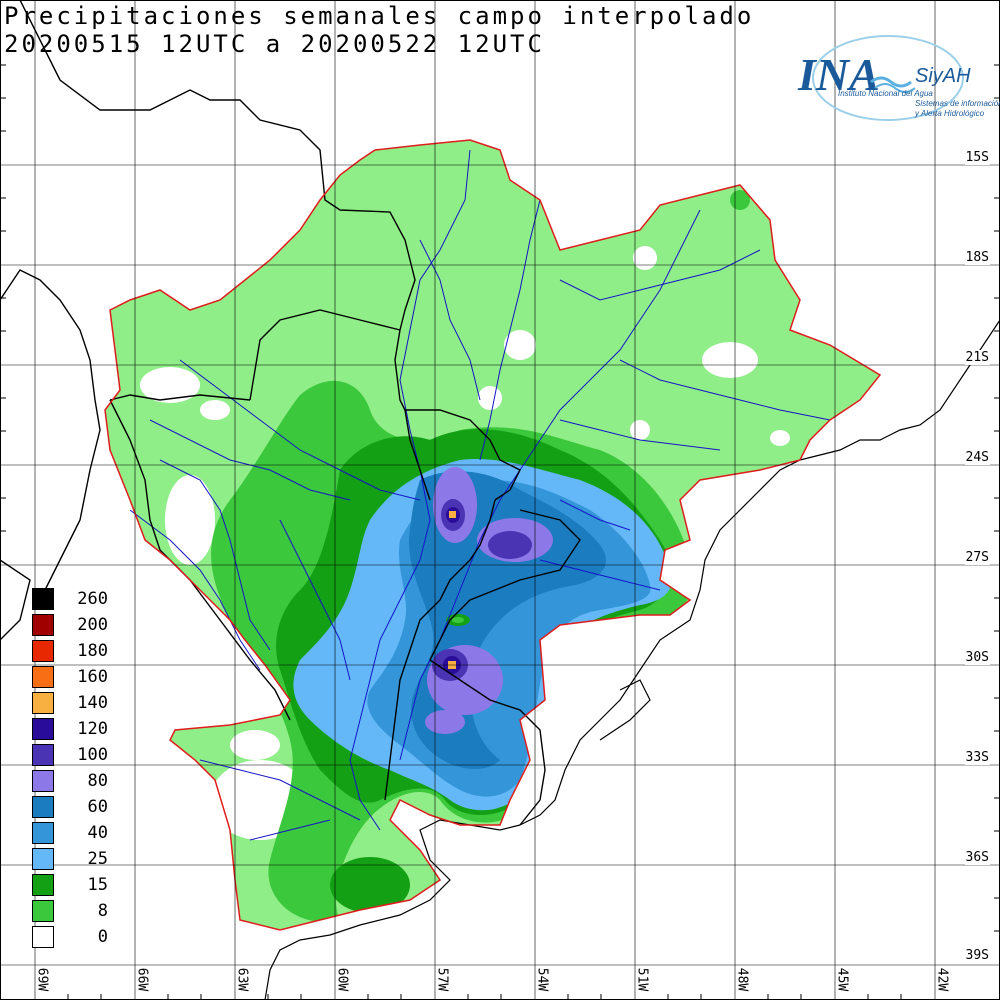 The width and height of the screenshot is (1000, 1000). Describe the element at coordinates (70, 885) in the screenshot. I see `legend-row: 15` at that location.